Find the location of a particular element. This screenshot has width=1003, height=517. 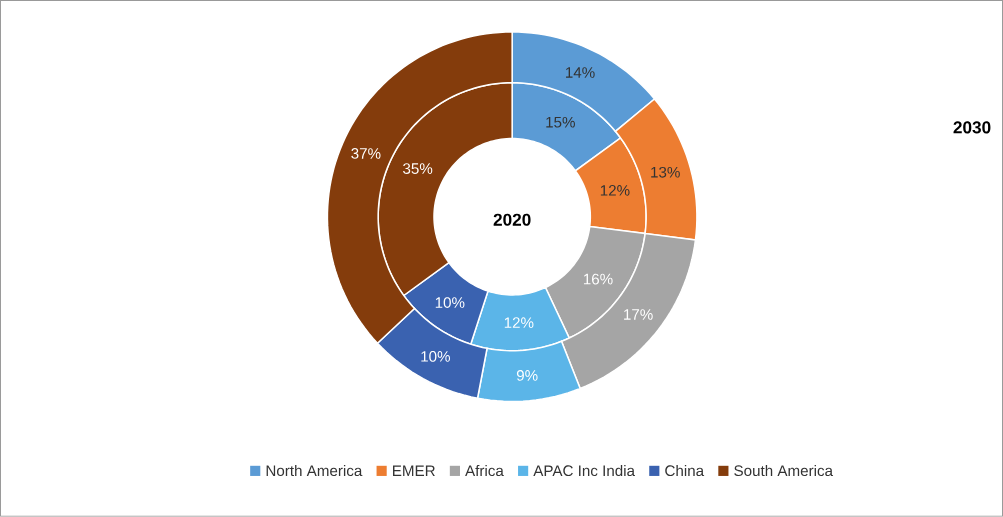

data-label: 13% is located at coordinates (665, 172).